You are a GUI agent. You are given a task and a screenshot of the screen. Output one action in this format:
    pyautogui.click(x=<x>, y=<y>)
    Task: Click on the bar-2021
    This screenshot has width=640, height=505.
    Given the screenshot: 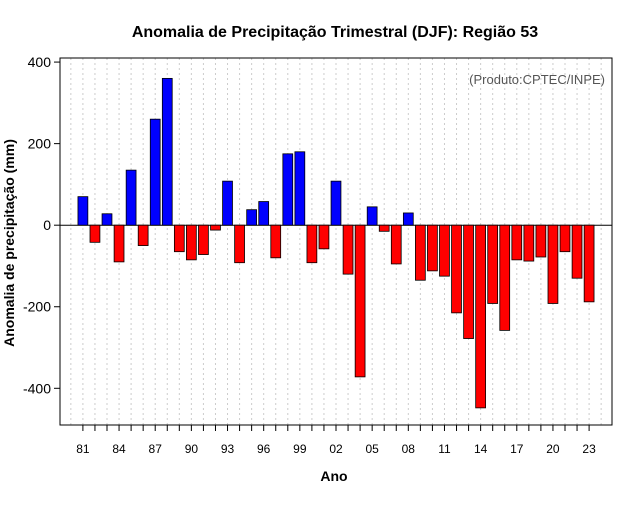 What is the action you would take?
    pyautogui.click(x=565, y=238)
    